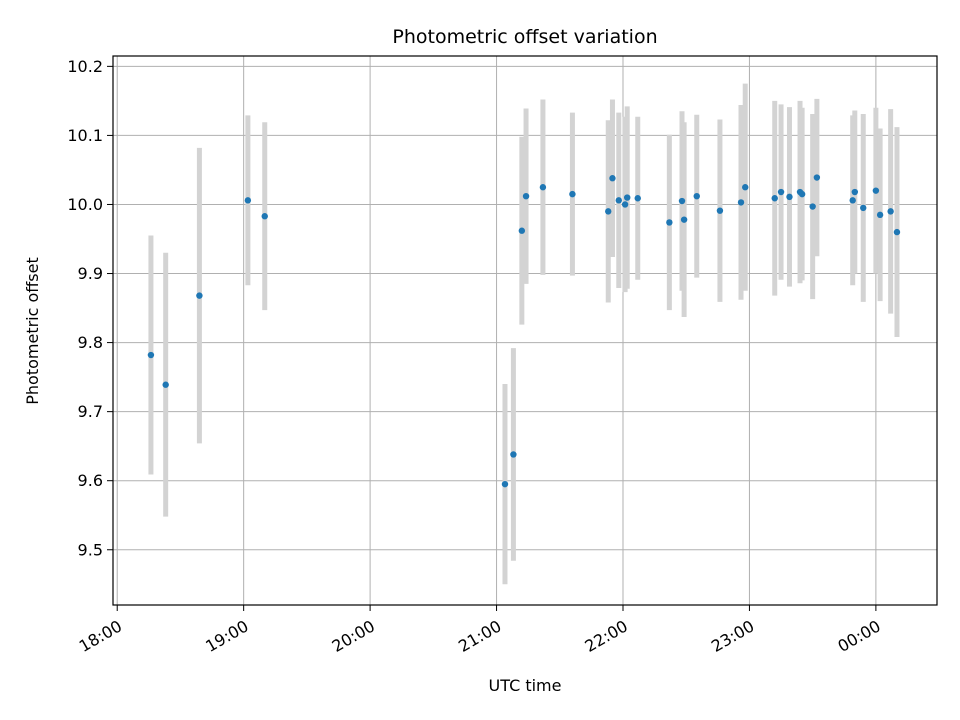 This screenshot has width=960, height=720. What do you see at coordinates (85, 66) in the screenshot?
I see `y-tick-label: 10.2` at bounding box center [85, 66].